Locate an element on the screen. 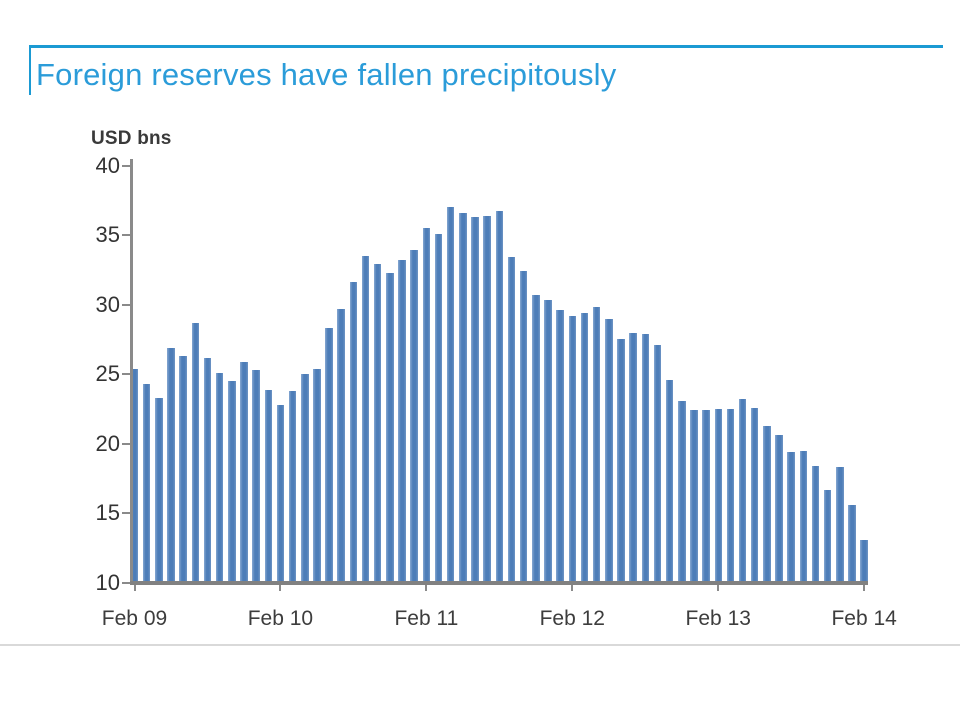  y-axis-tick-label: 35 is located at coordinates (107, 235).